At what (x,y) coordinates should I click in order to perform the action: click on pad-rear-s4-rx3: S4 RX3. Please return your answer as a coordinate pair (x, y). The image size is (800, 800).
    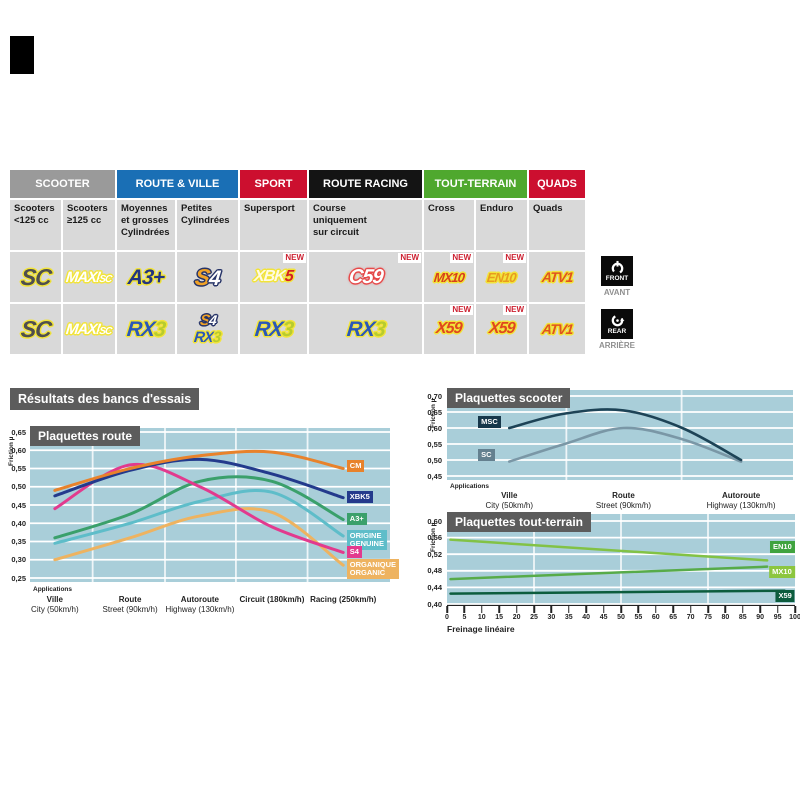
    Looking at the image, I should click on (208, 330).